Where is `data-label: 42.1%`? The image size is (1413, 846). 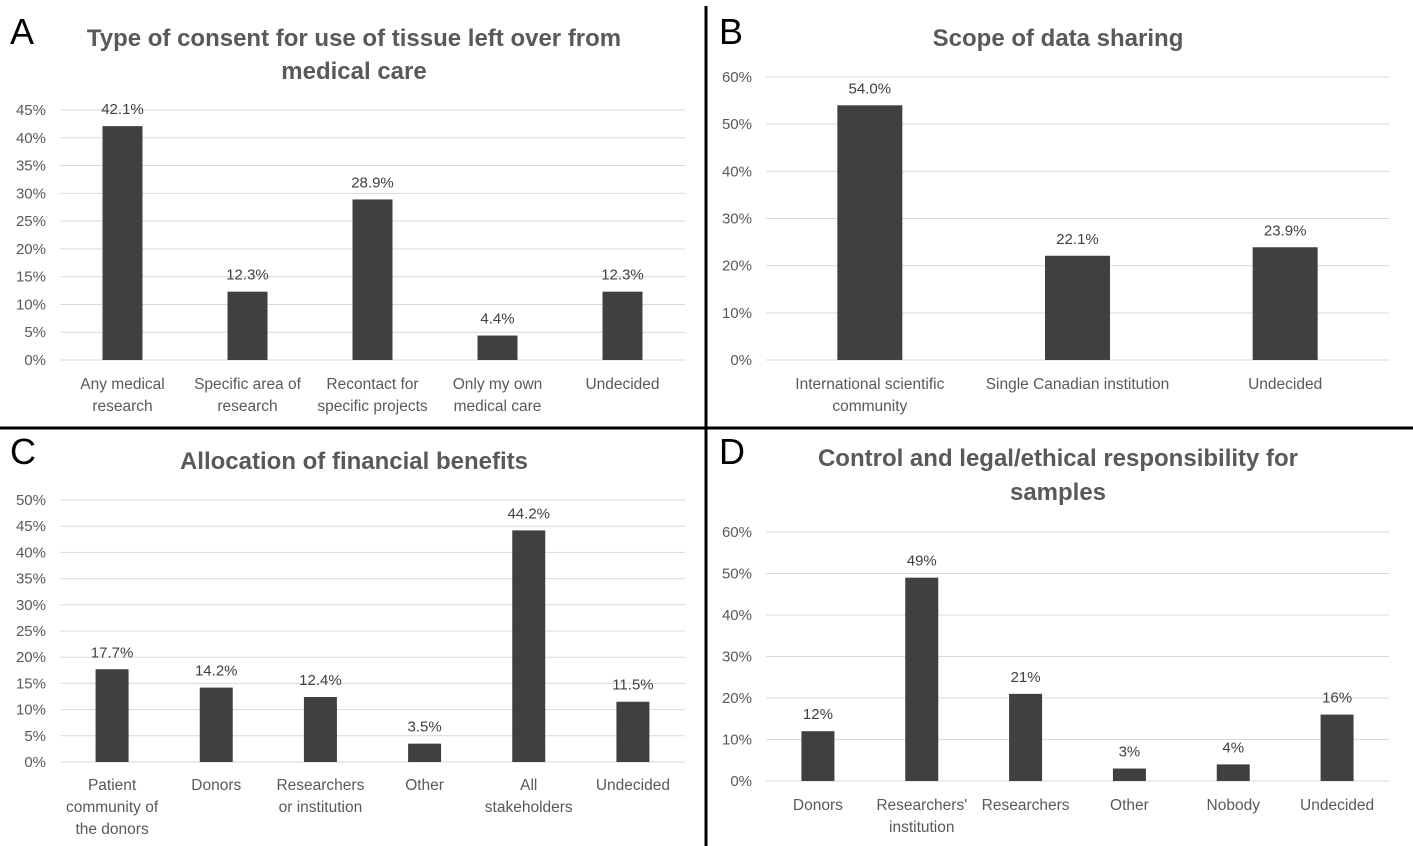 data-label: 42.1% is located at coordinates (122, 109).